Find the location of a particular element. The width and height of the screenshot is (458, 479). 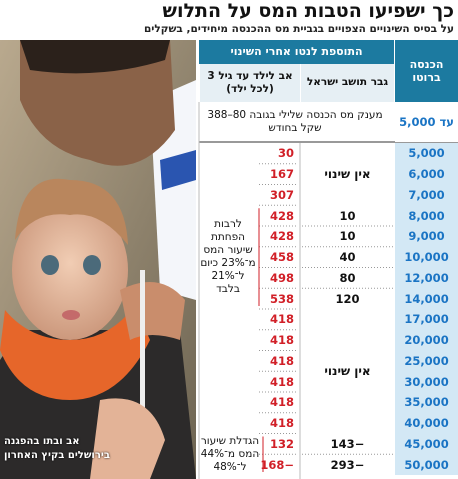

group-header: התוספת לנטו אחרי השינוי is located at coordinates (296, 52).